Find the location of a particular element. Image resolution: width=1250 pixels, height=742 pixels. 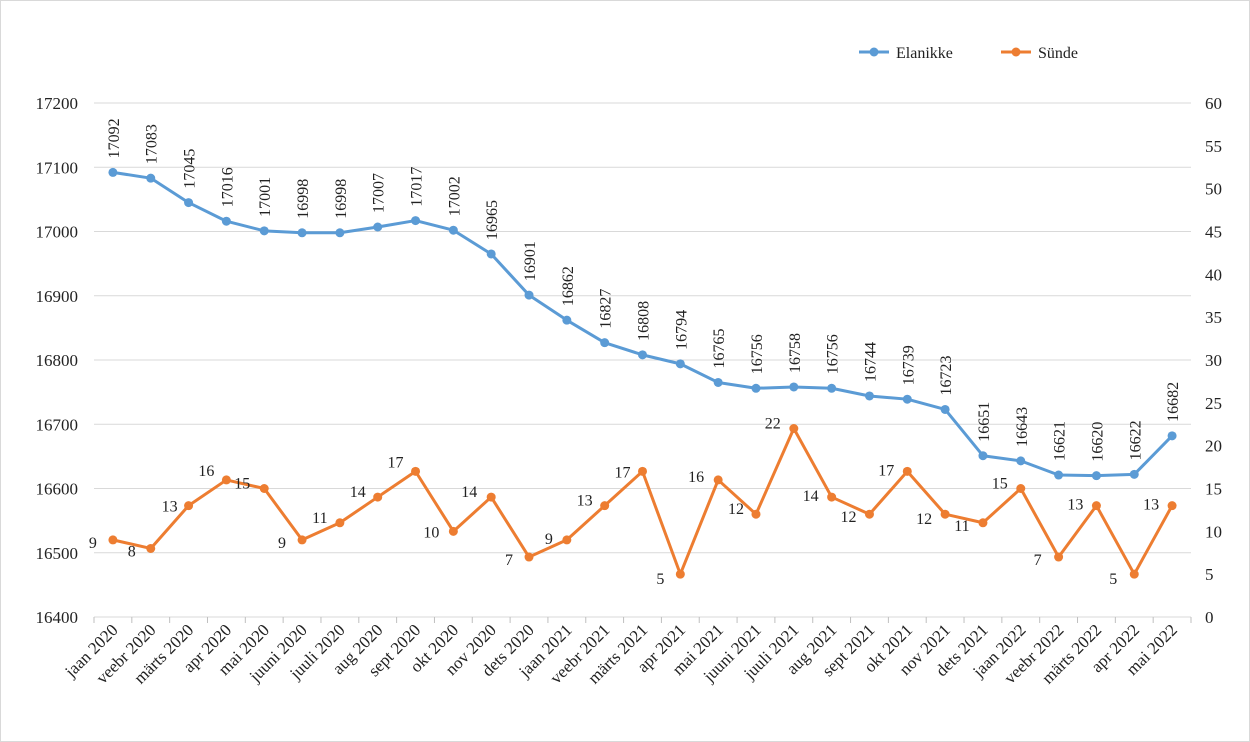

data-label: 15 is located at coordinates (1000, 484).